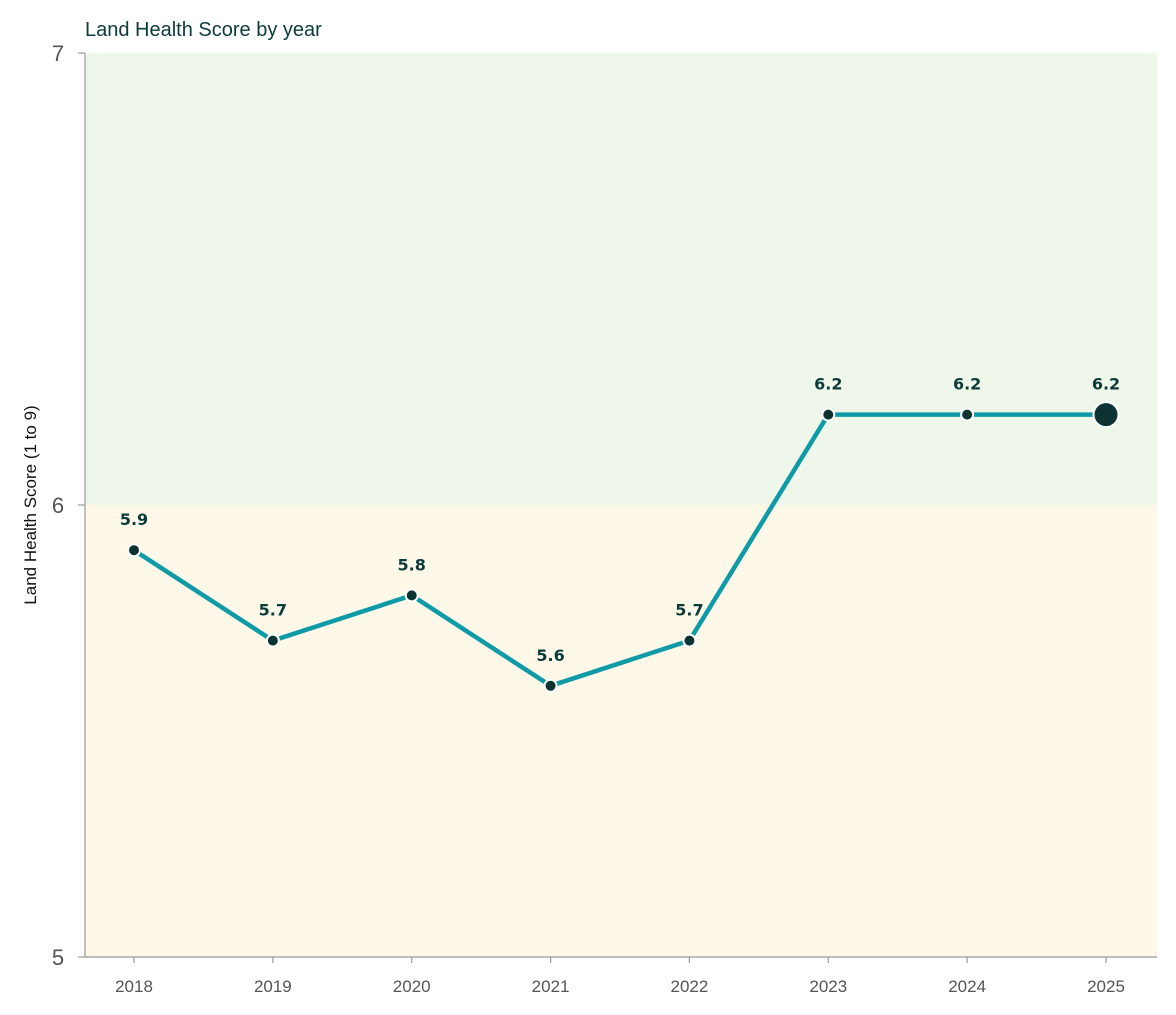 This screenshot has width=1176, height=1015. I want to click on y-axis-label: Land Health Score (1 to 9), so click(30, 504).